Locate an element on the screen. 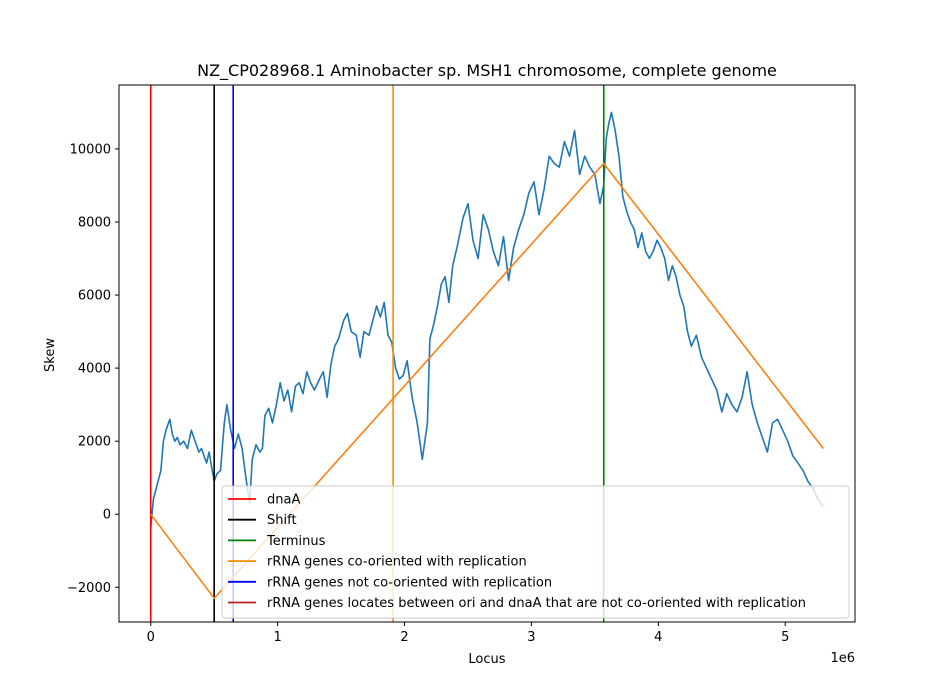  y-tick-label: 4000 is located at coordinates (94, 369).